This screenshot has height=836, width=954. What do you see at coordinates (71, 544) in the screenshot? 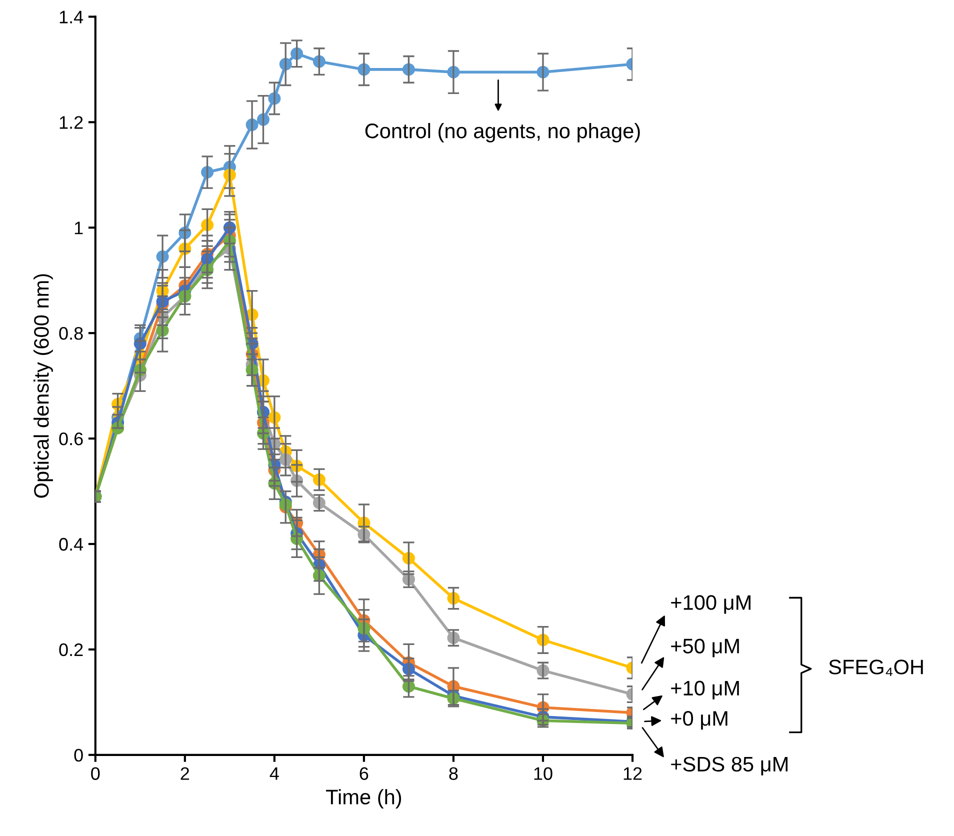
I see `y-tick-label: 0.4` at bounding box center [71, 544].